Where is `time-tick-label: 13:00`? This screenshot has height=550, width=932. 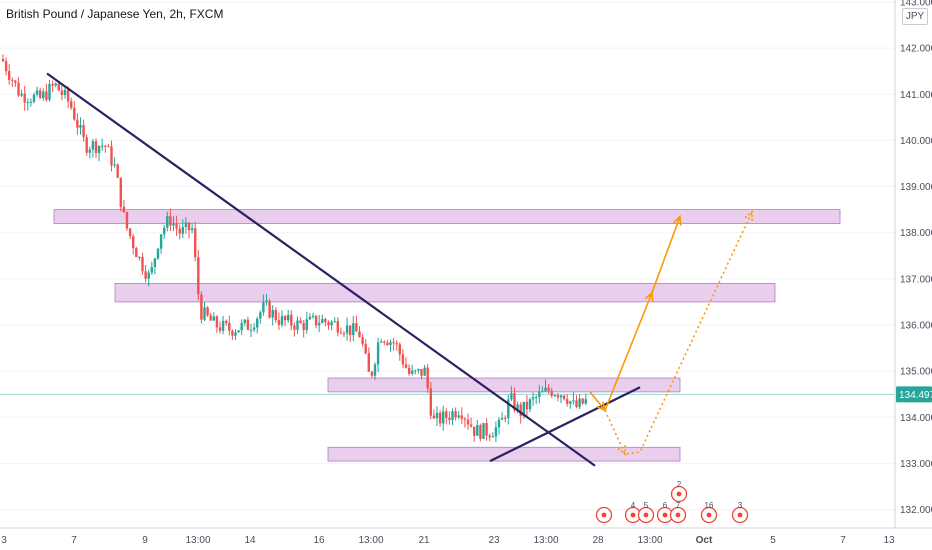
time-tick-label: 13:00 is located at coordinates (197, 540).